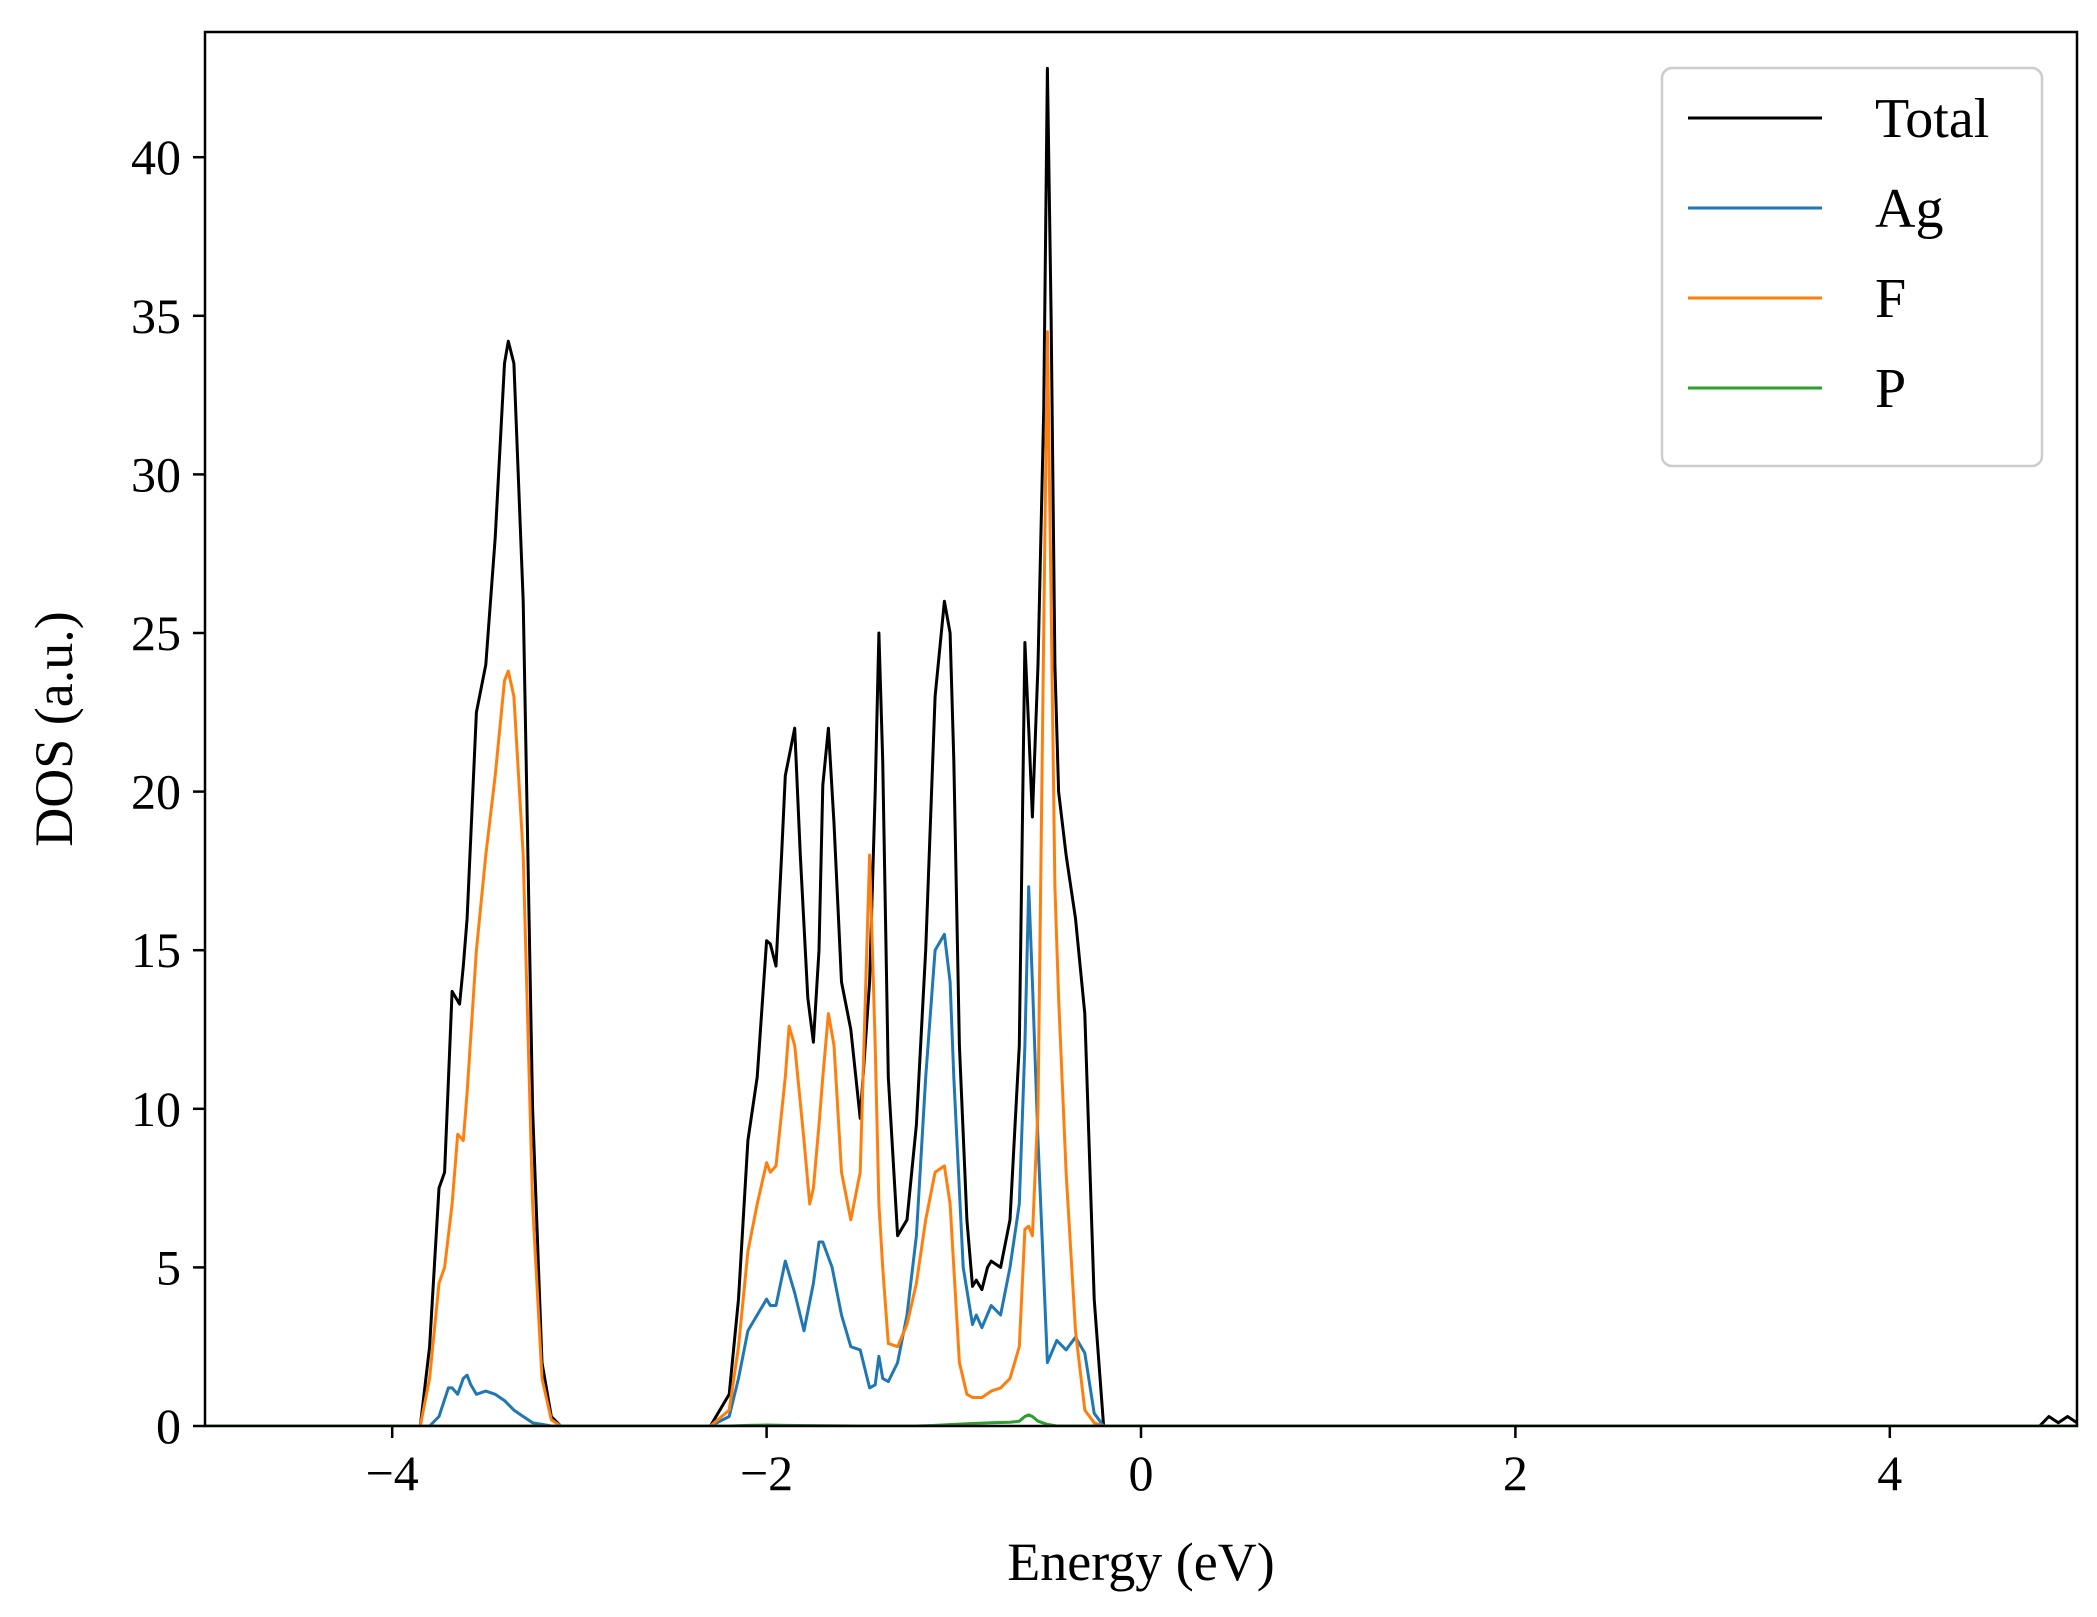  What do you see at coordinates (1141, 1473) in the screenshot?
I see `x-tick-label: 0` at bounding box center [1141, 1473].